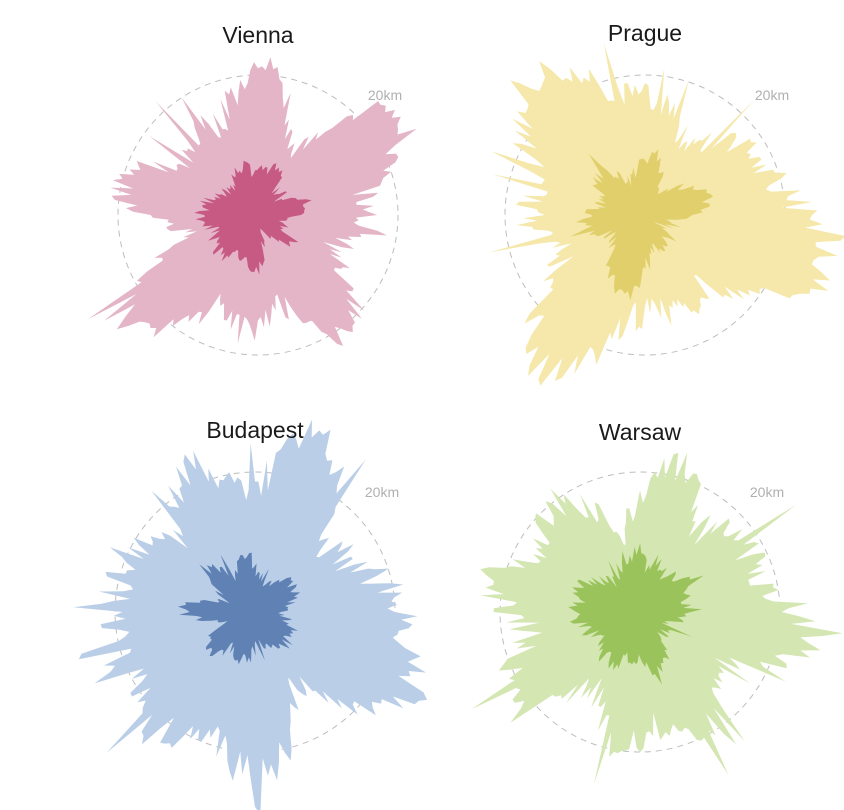 This screenshot has height=810, width=844. What do you see at coordinates (640, 432) in the screenshot?
I see `city-title: Warsaw` at bounding box center [640, 432].